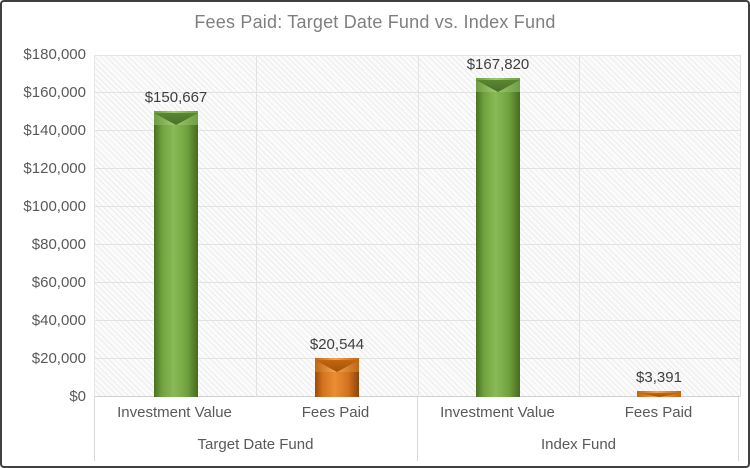  What do you see at coordinates (337, 344) in the screenshot?
I see `bar-value-label: $20,544` at bounding box center [337, 344].